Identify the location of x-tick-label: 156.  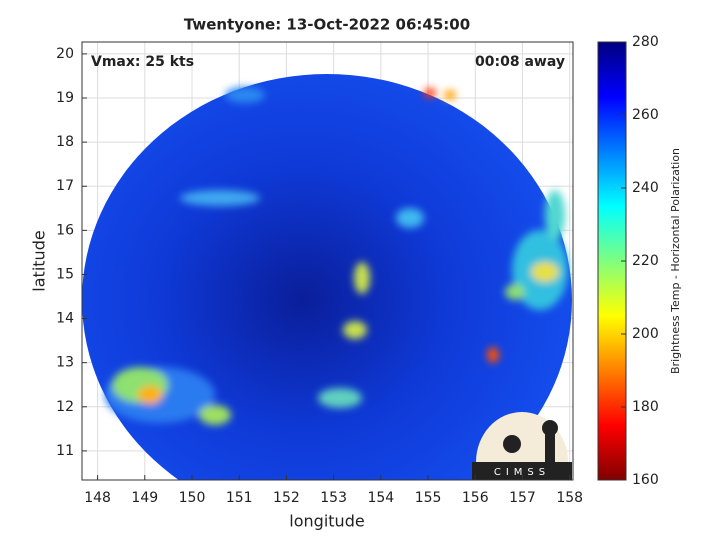
(475, 498).